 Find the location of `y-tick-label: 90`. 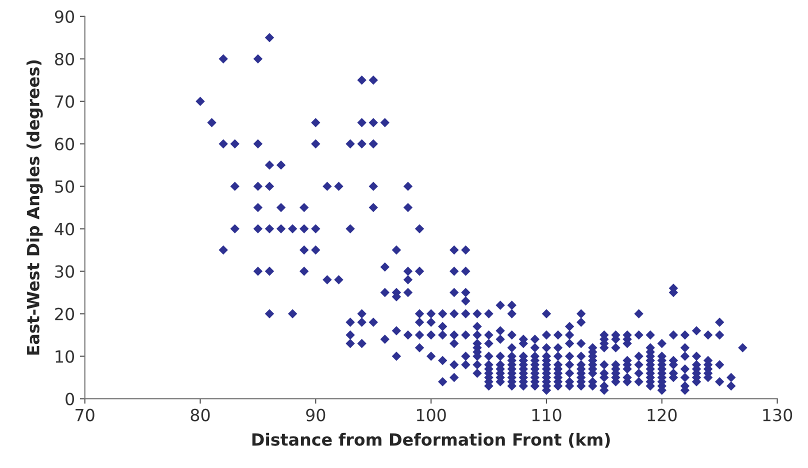

y-tick-label: 90 is located at coordinates (64, 16).